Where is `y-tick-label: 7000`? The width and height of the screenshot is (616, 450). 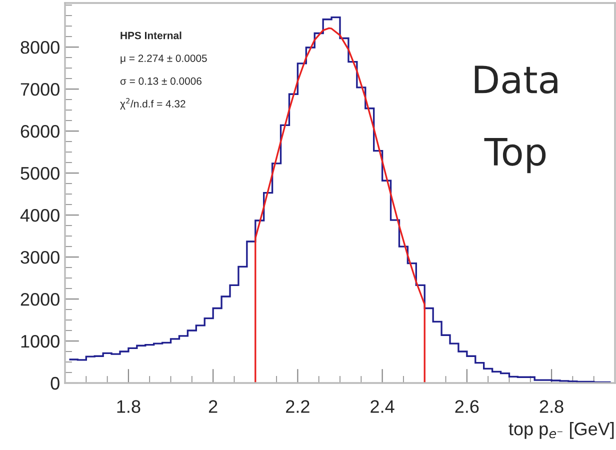
y-tick-label: 7000 is located at coordinates (40, 89).